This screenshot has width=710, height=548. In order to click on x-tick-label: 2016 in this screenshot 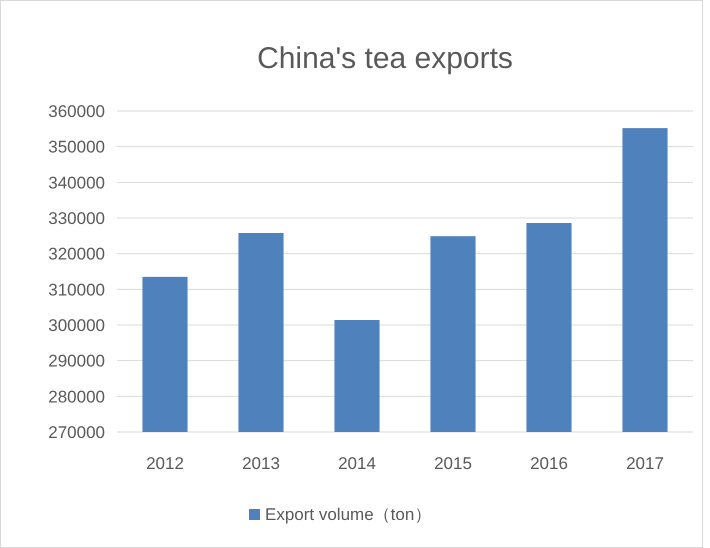, I will do `click(549, 463)`.